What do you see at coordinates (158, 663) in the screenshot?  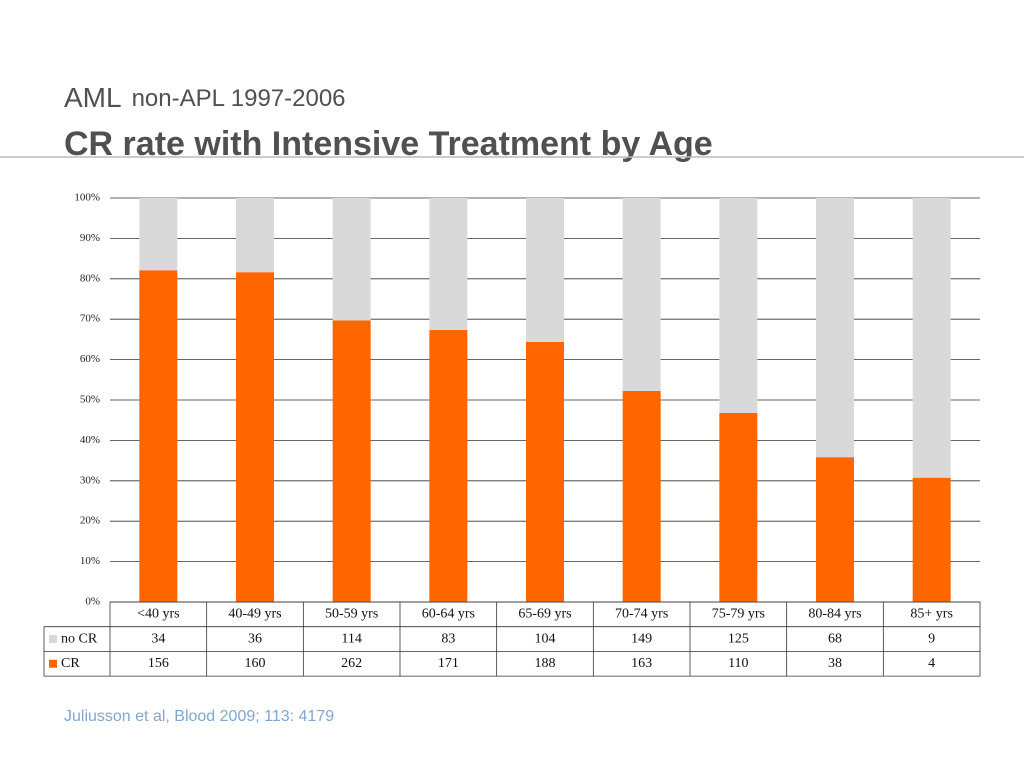 I see `table-value: 156` at bounding box center [158, 663].